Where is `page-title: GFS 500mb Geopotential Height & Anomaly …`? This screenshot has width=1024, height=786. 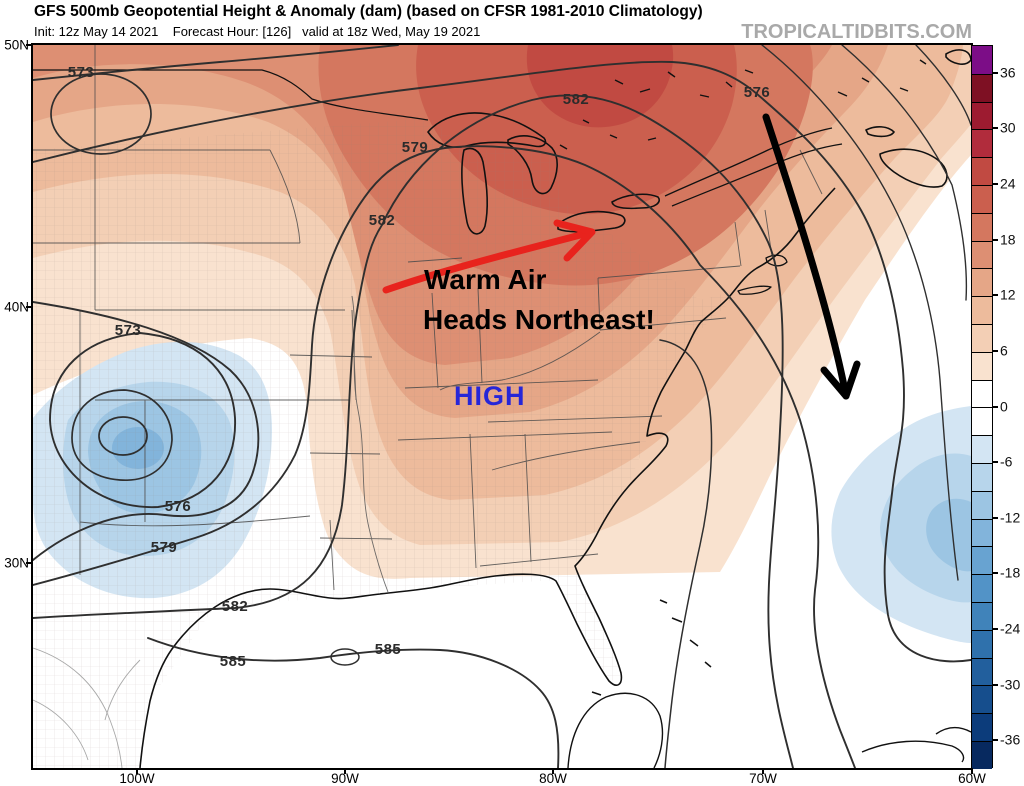
page-title: GFS 500mb Geopotential Height & Anomaly … is located at coordinates (368, 11).